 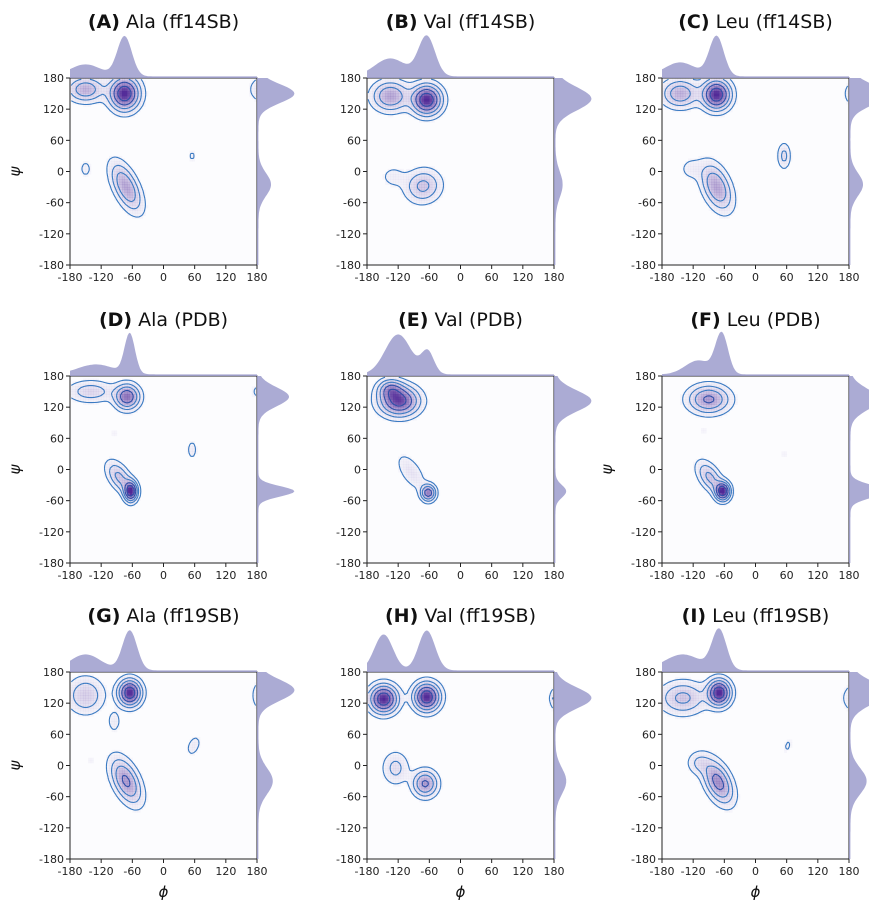 What do you see at coordinates (694, 616) in the screenshot?
I see `panel-letter: (I)` at bounding box center [694, 616].